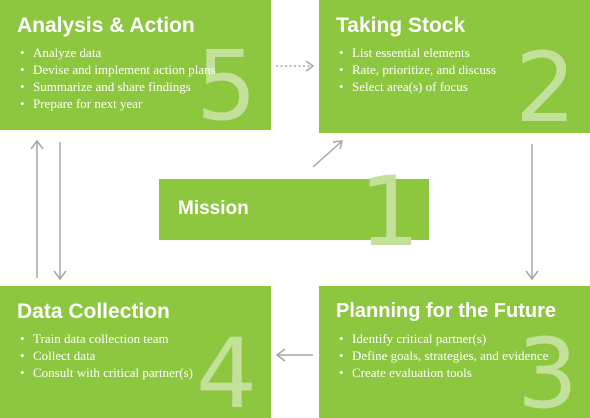 The height and width of the screenshot is (418, 590). What do you see at coordinates (280, 355) in the screenshot?
I see `arrow-3-to-4-head` at bounding box center [280, 355].